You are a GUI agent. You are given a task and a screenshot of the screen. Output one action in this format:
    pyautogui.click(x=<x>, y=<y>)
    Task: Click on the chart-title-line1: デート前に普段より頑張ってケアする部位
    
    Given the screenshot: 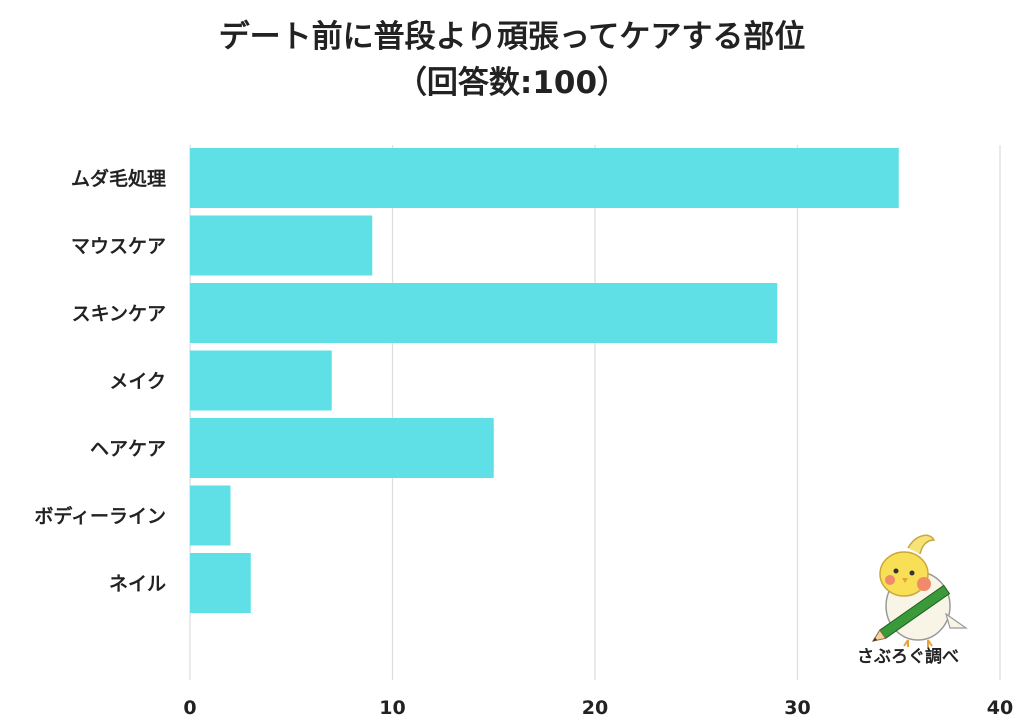 What is the action you would take?
    pyautogui.click(x=512, y=37)
    